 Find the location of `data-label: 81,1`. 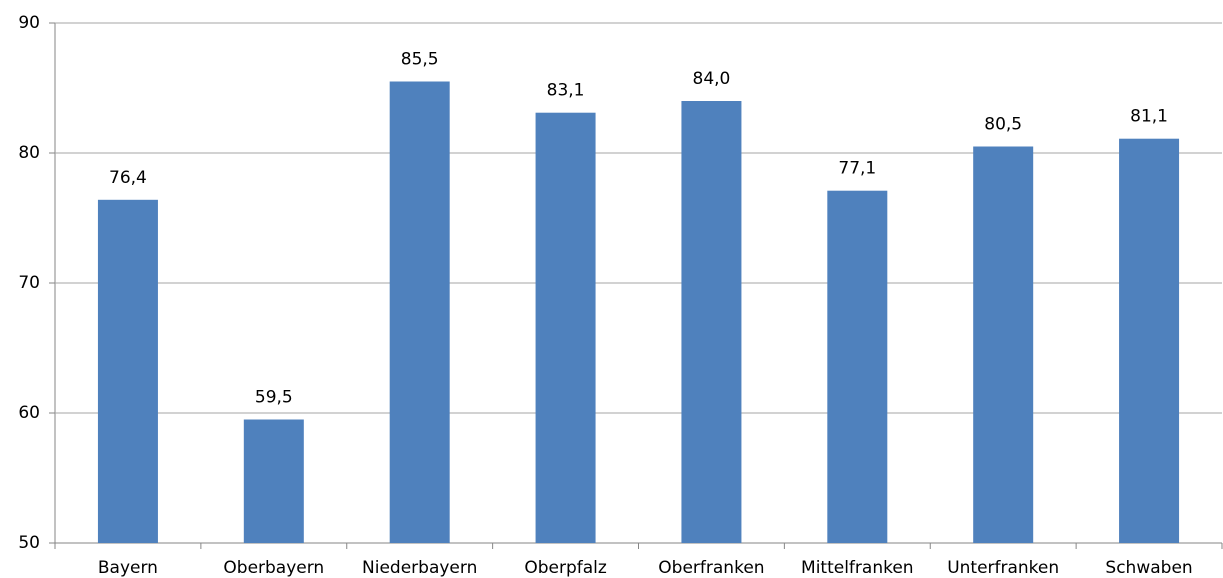

data-label: 81,1 is located at coordinates (1149, 117).